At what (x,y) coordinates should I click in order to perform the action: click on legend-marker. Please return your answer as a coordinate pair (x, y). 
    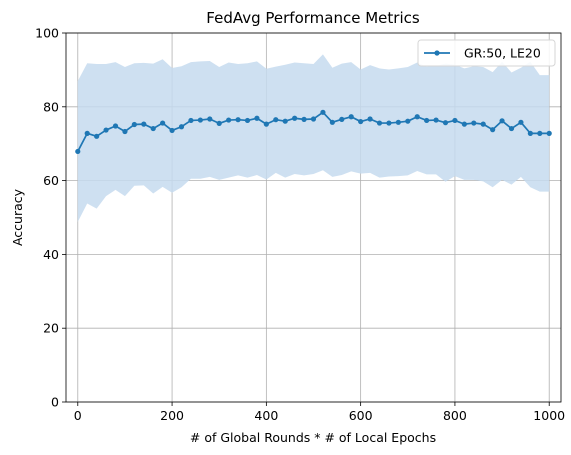
    Looking at the image, I should click on (437, 53).